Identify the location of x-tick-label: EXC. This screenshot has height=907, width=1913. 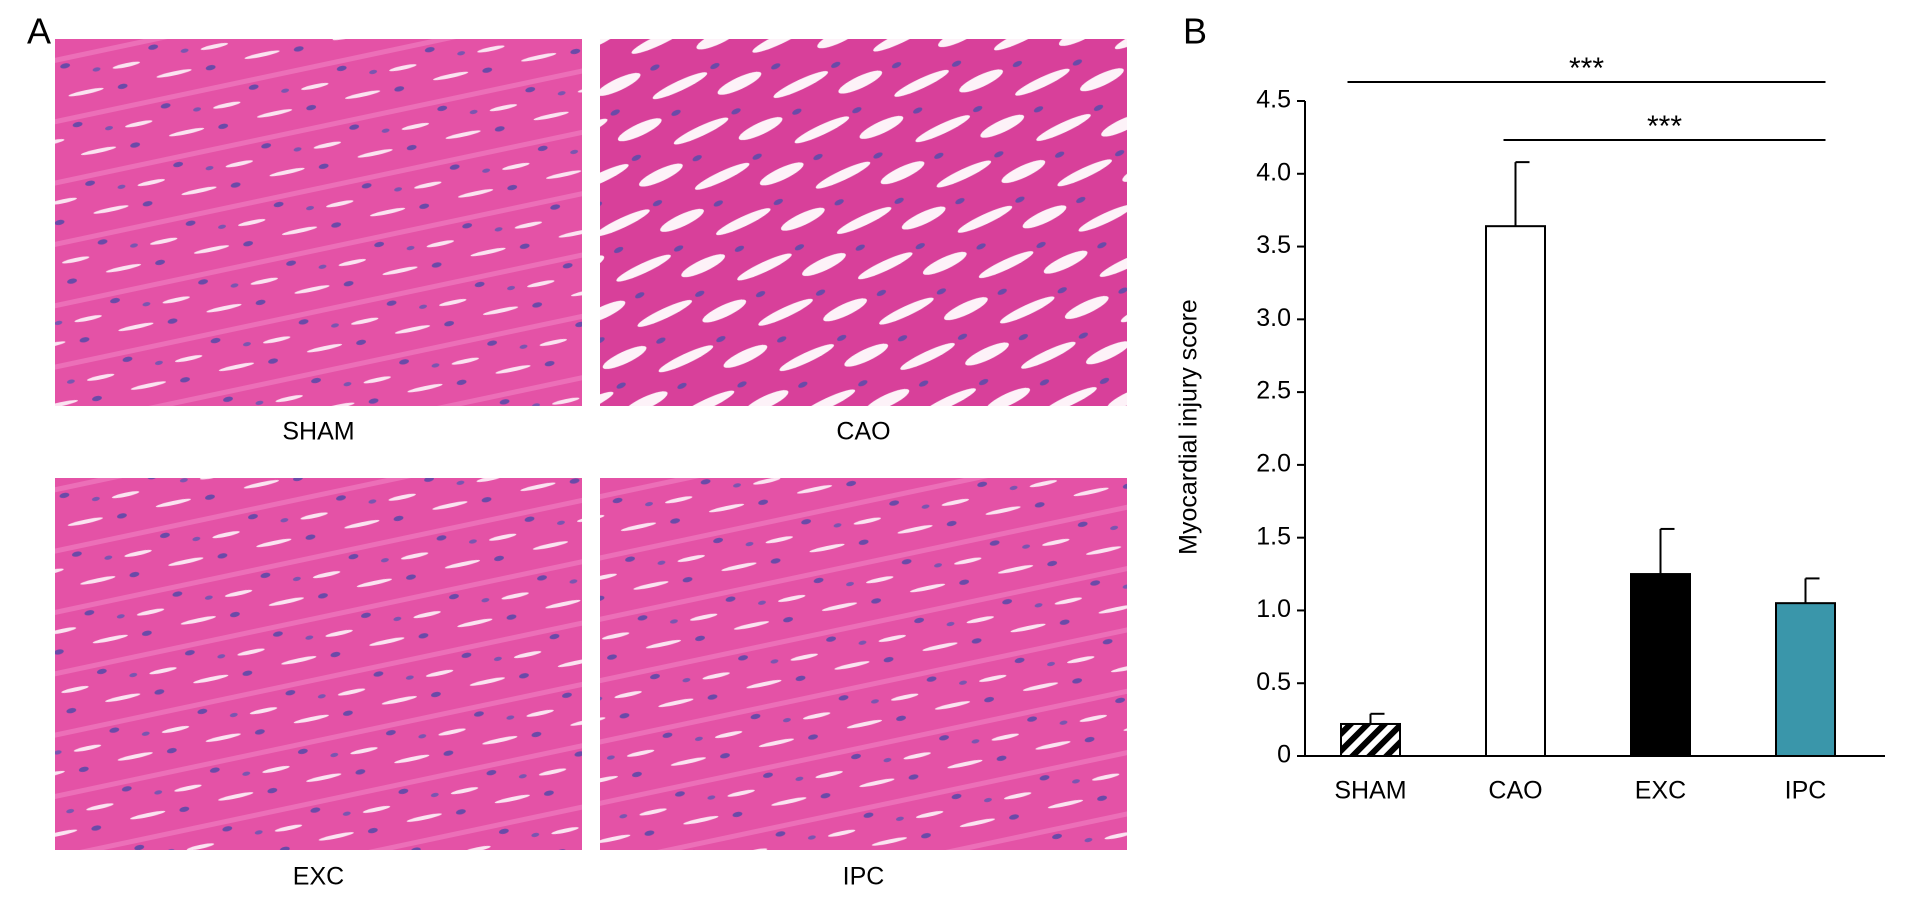
(1660, 791).